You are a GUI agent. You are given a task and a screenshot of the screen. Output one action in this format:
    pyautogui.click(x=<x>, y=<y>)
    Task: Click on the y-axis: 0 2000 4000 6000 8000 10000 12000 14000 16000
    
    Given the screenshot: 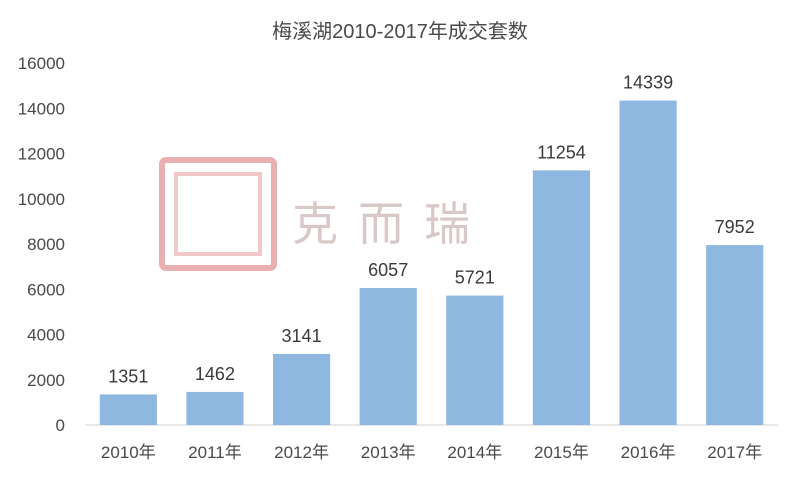 What is the action you would take?
    pyautogui.click(x=41, y=244)
    